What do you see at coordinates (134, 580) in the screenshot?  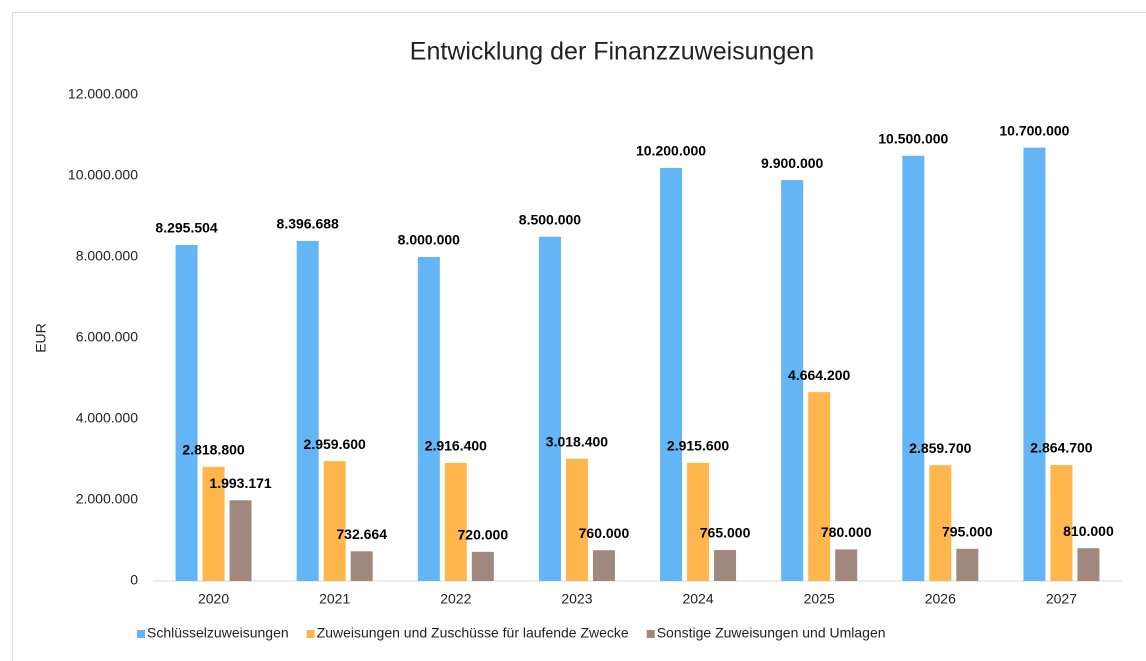 I see `y-tick-label: 0` at bounding box center [134, 580].